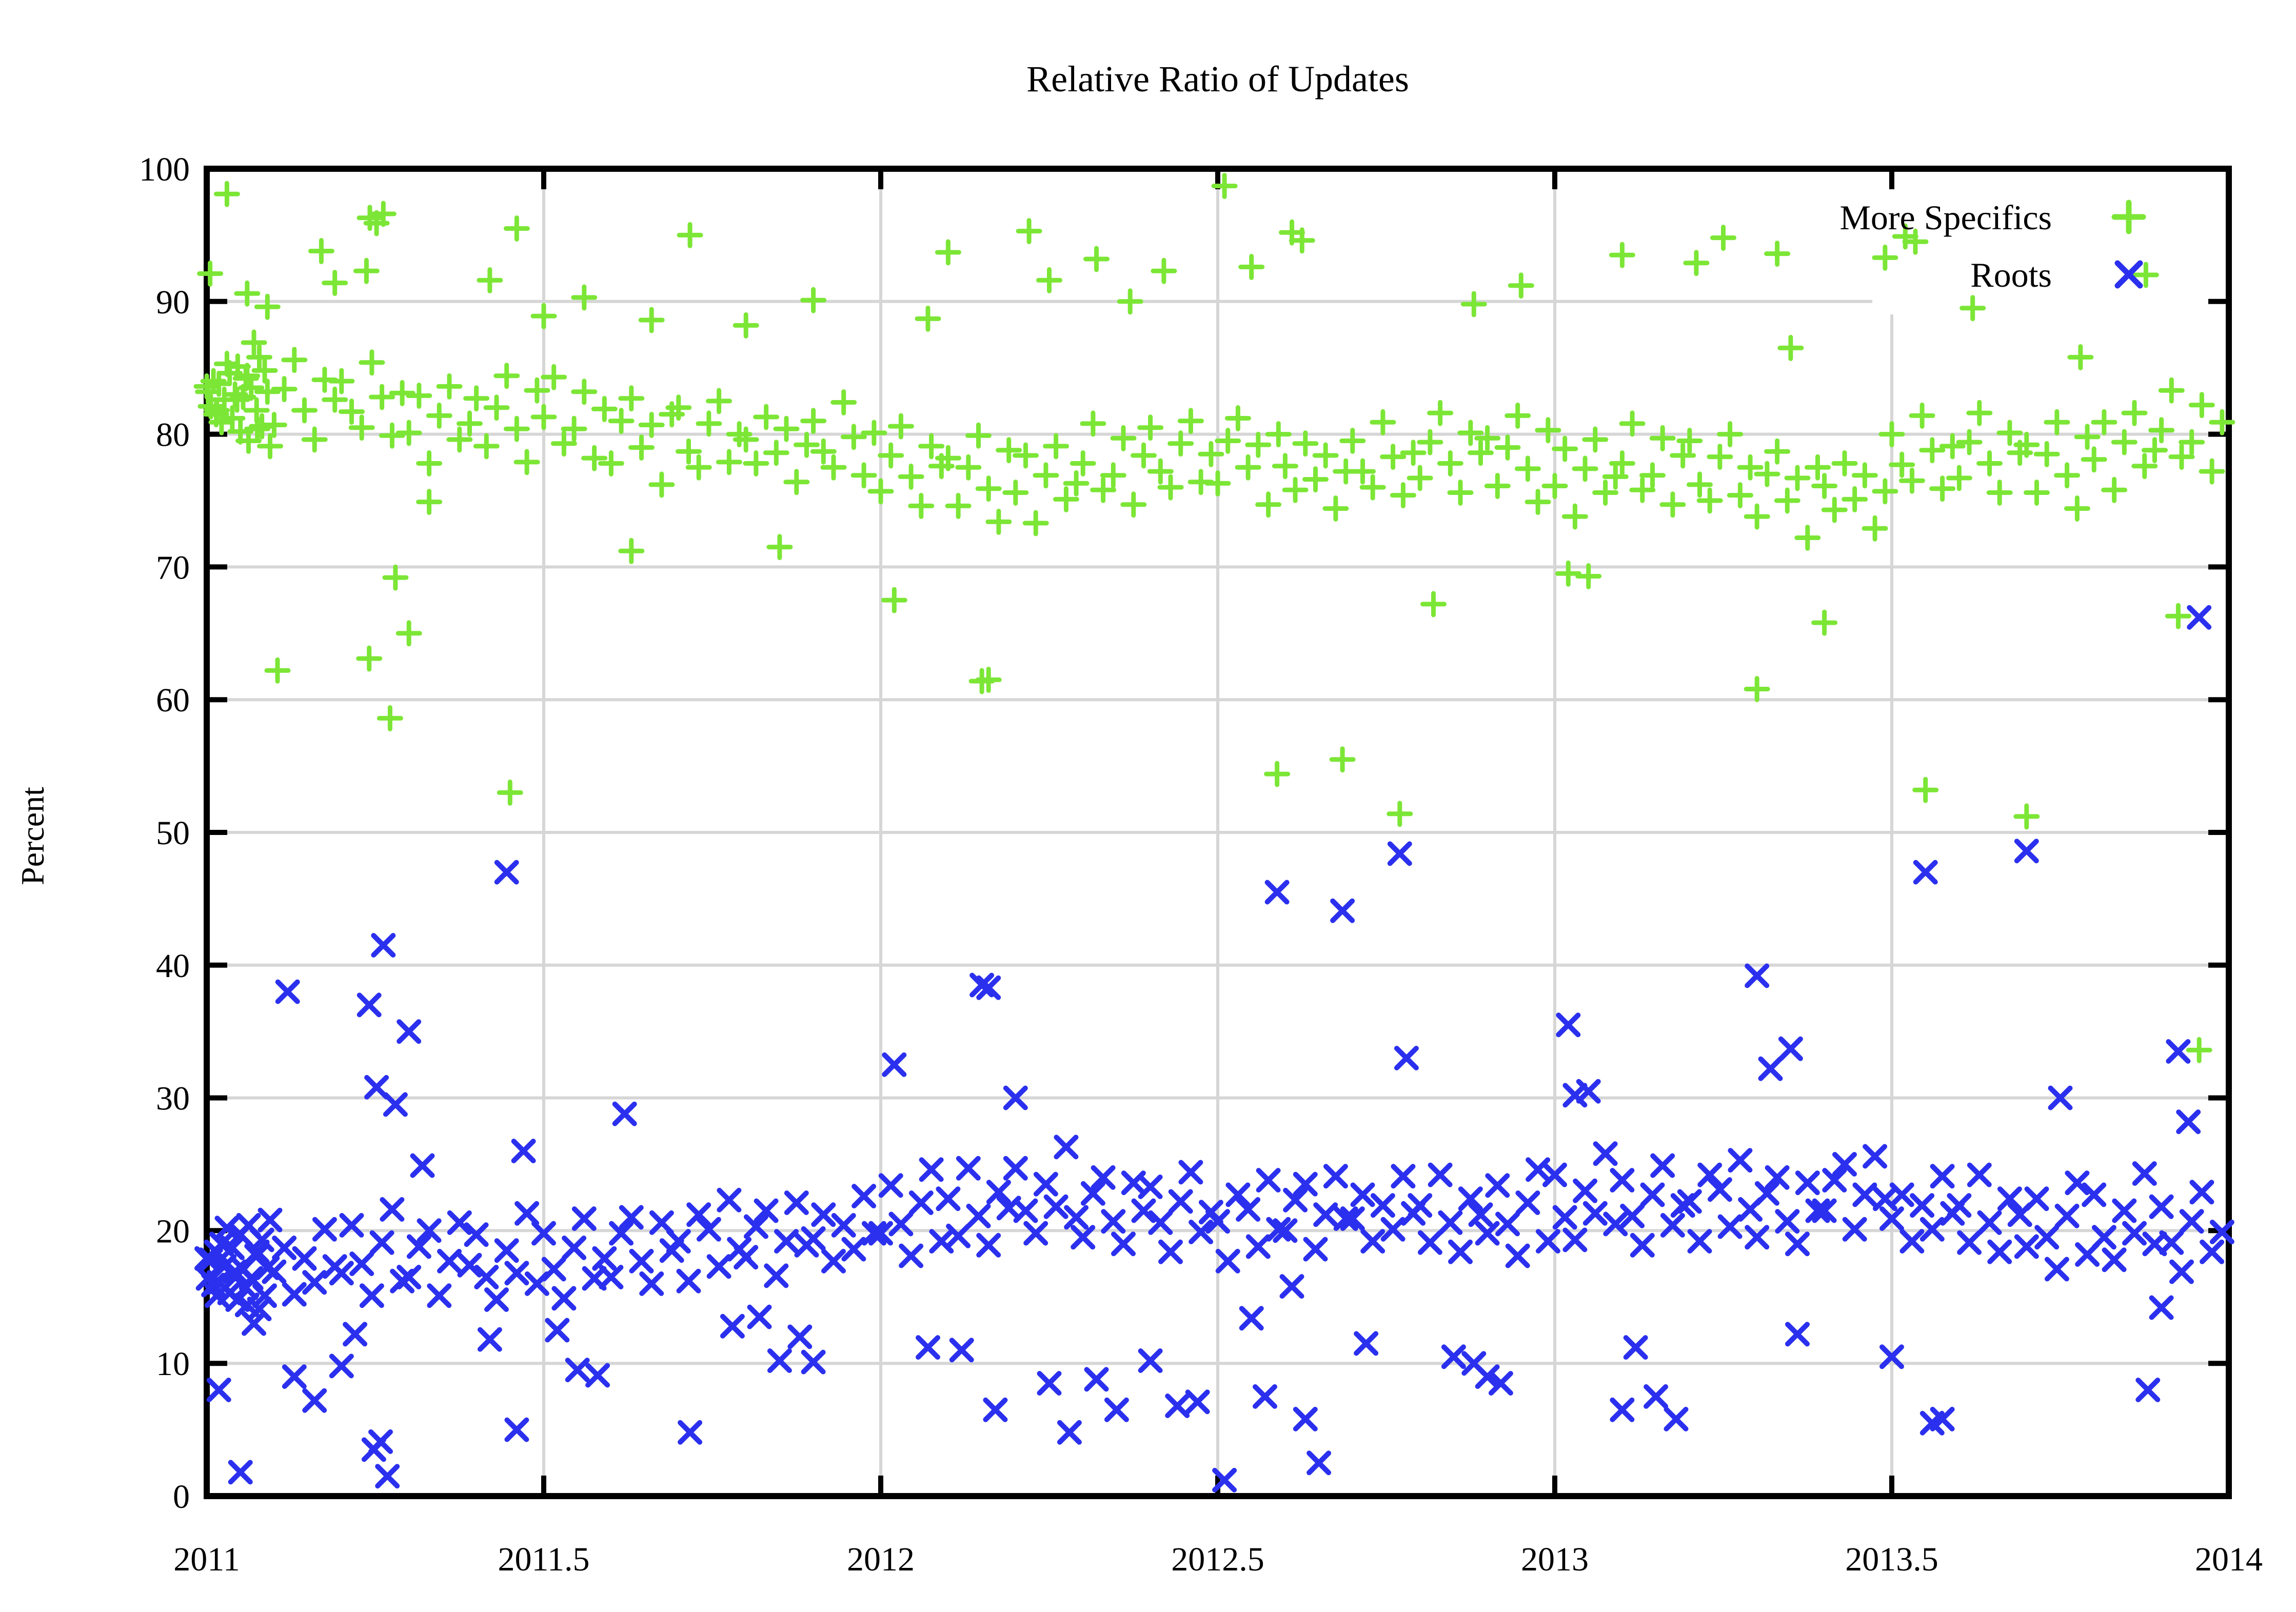  What do you see at coordinates (173, 1364) in the screenshot?
I see `y-tick-label-10: 10` at bounding box center [173, 1364].